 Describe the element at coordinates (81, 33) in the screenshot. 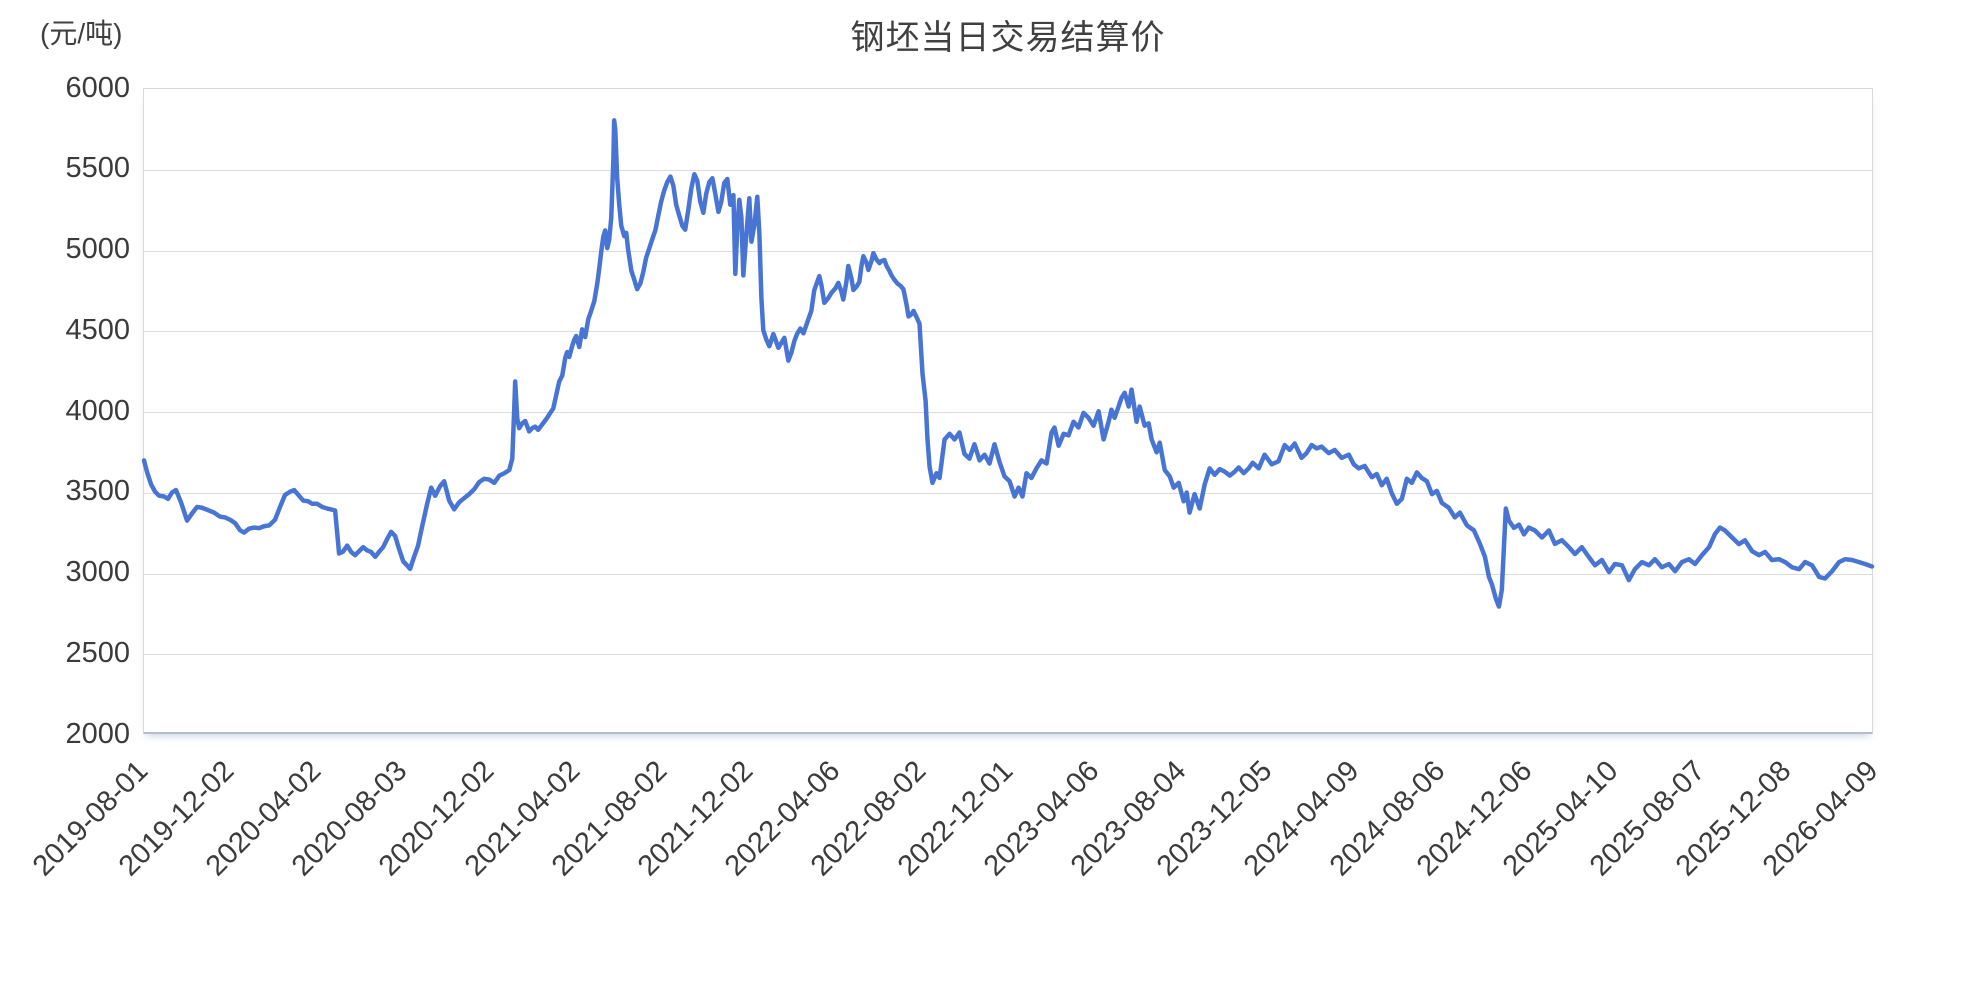

I see `y-axis-unit-label: (元/吨)` at that location.